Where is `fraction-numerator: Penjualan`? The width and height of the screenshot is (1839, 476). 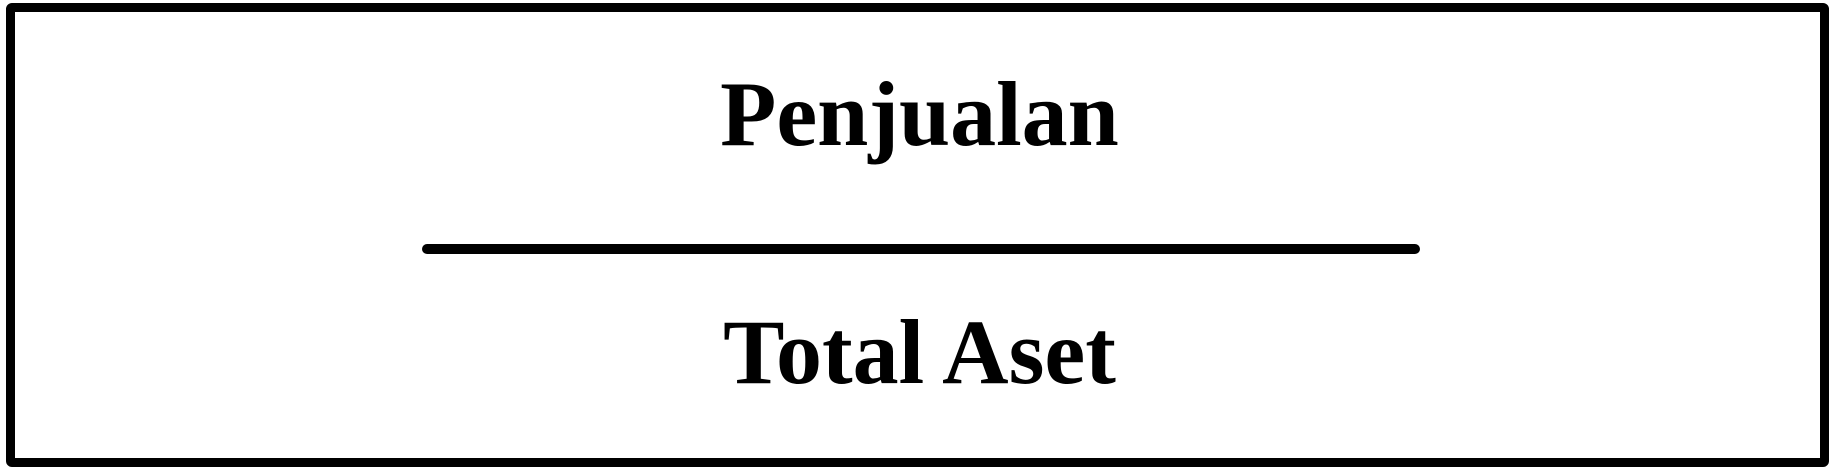 fraction-numerator: Penjualan is located at coordinates (919, 114).